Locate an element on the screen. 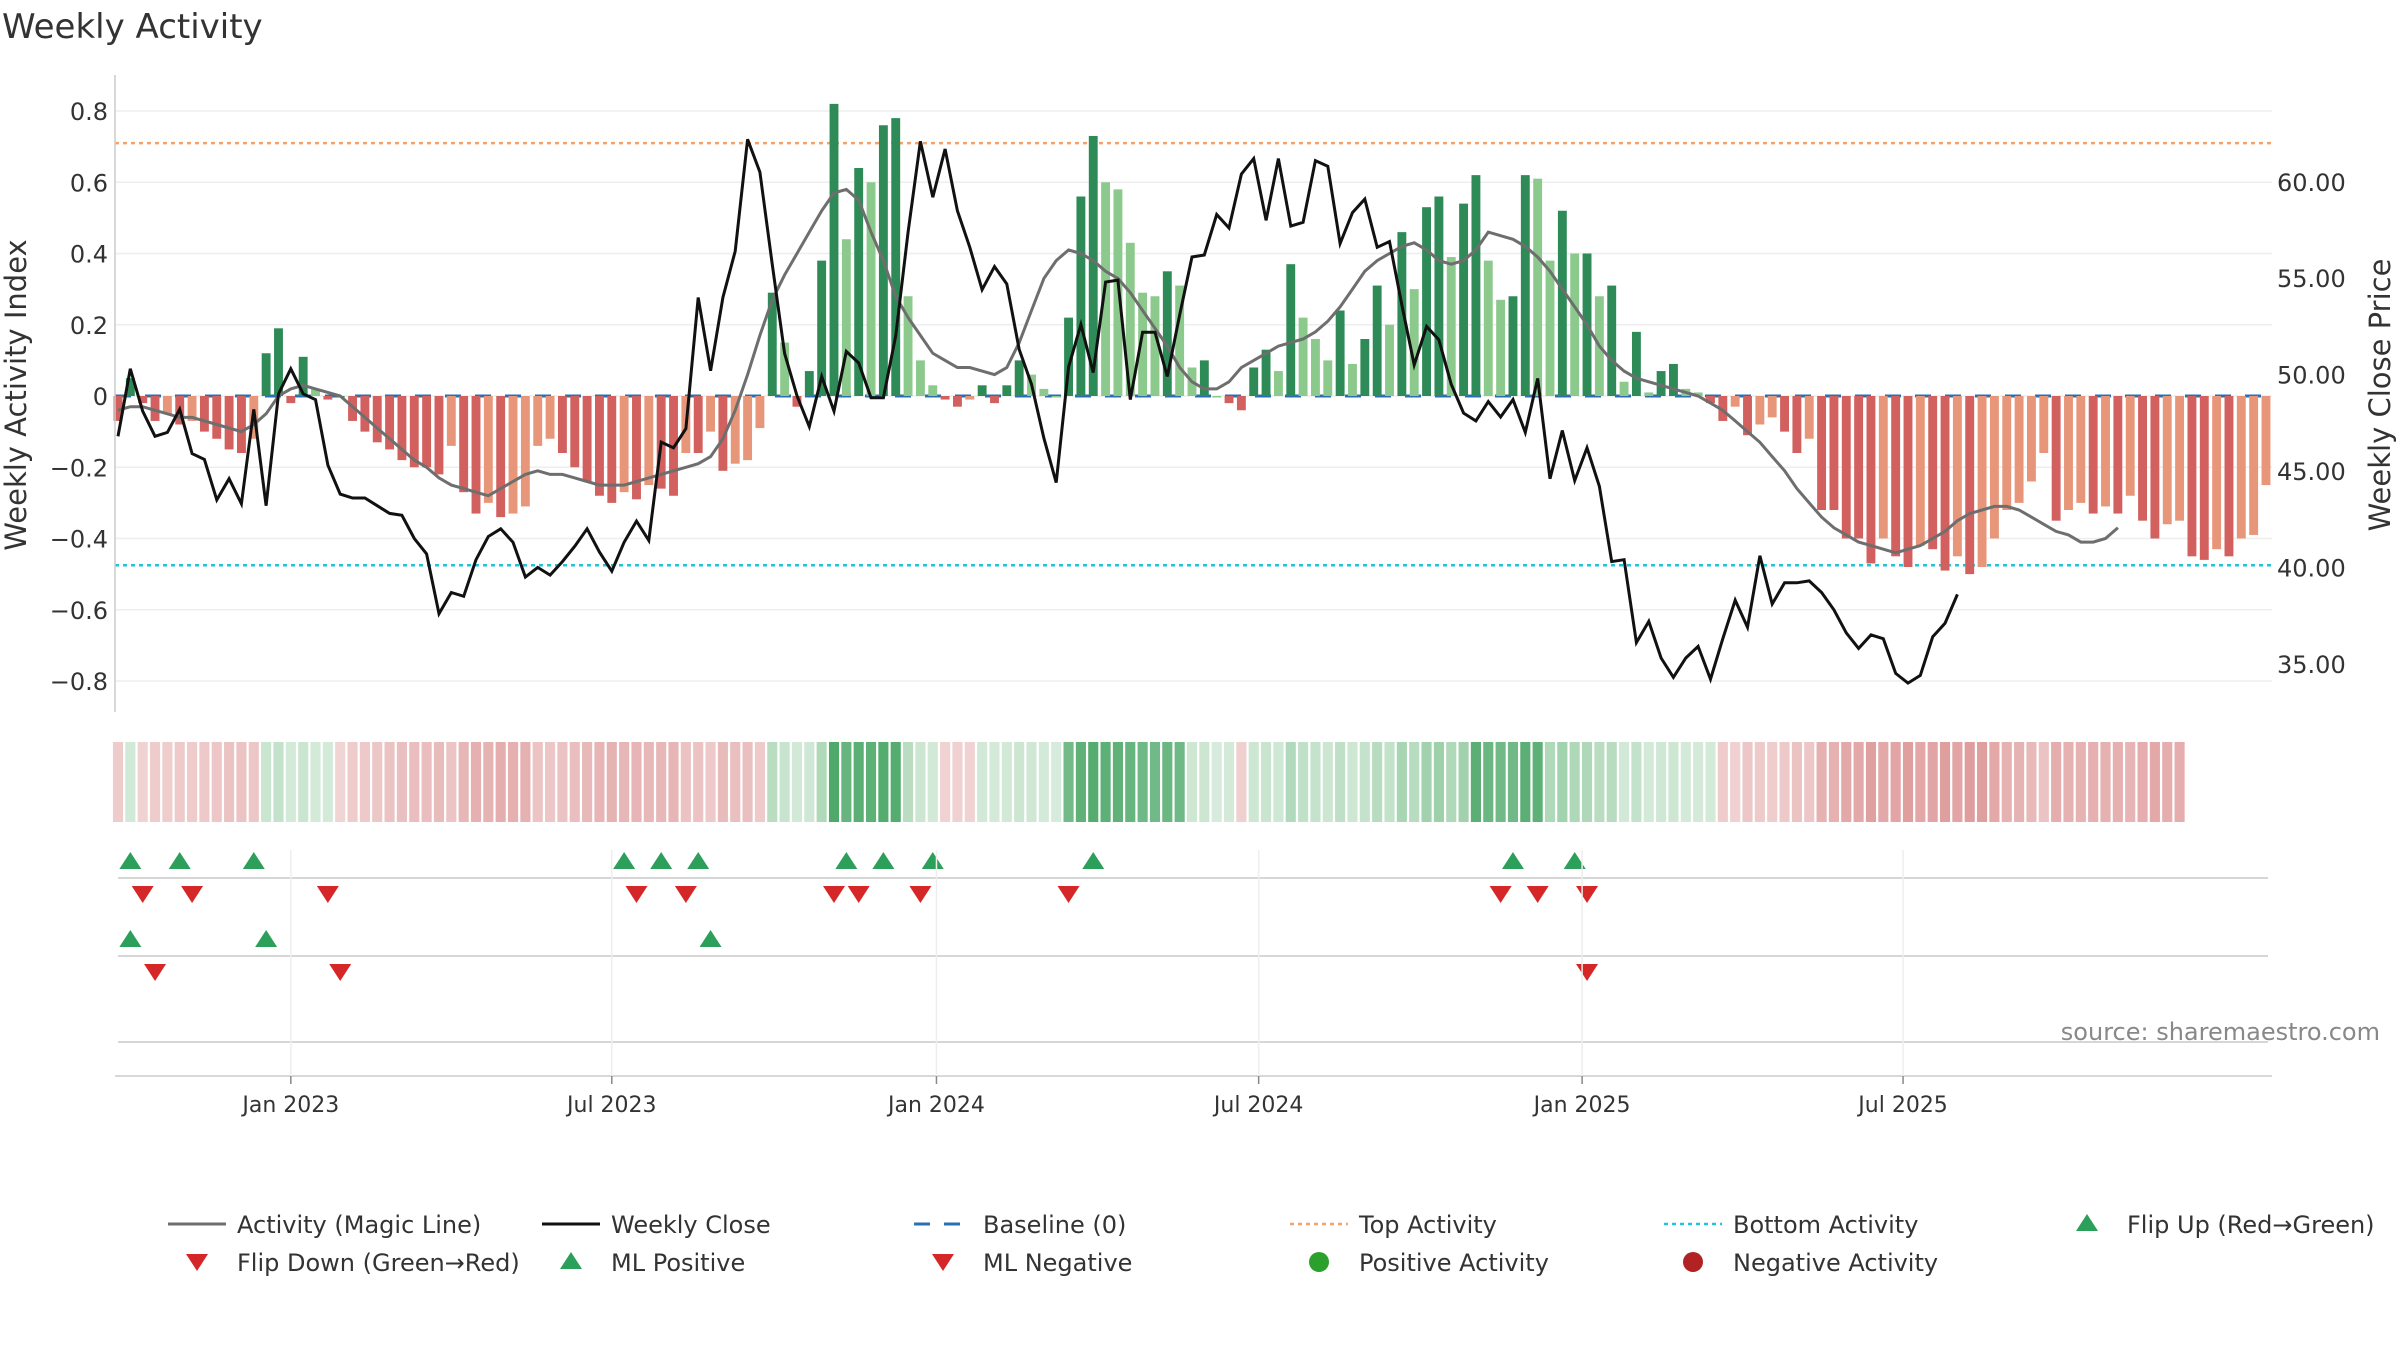  legend-item: Activity (Magic Line) is located at coordinates (324, 1225).